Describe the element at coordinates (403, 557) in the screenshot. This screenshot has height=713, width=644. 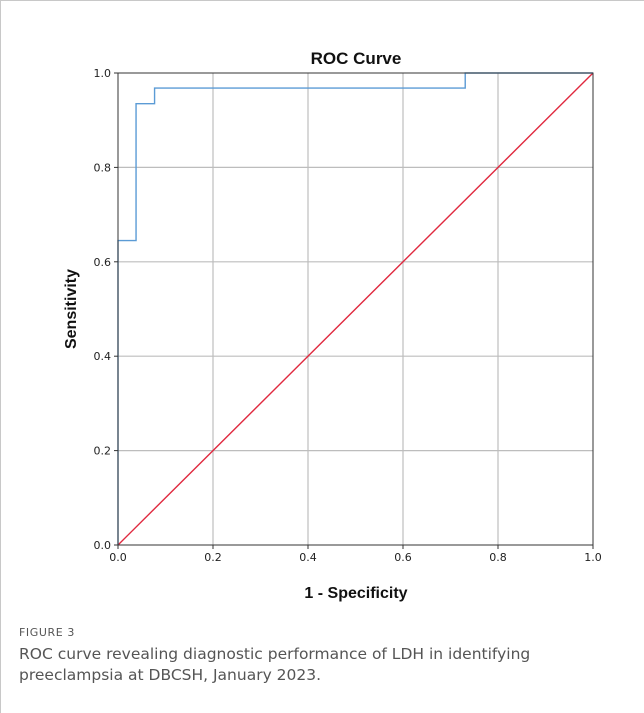
I see `x-tick-label: 0.6` at that location.